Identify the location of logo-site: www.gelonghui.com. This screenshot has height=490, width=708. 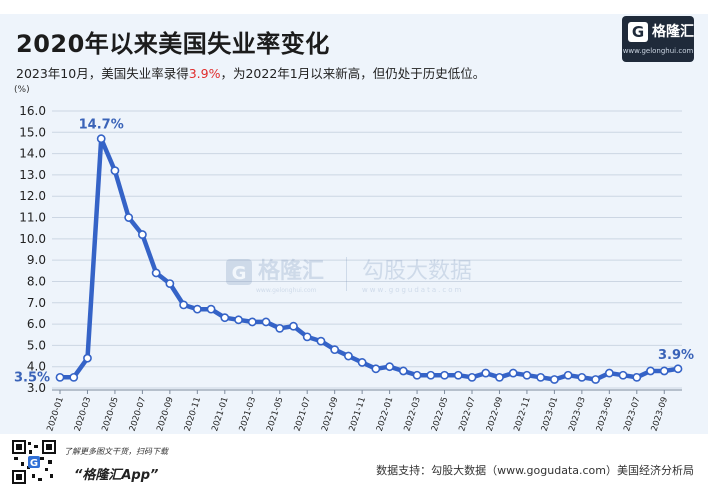
(658, 51).